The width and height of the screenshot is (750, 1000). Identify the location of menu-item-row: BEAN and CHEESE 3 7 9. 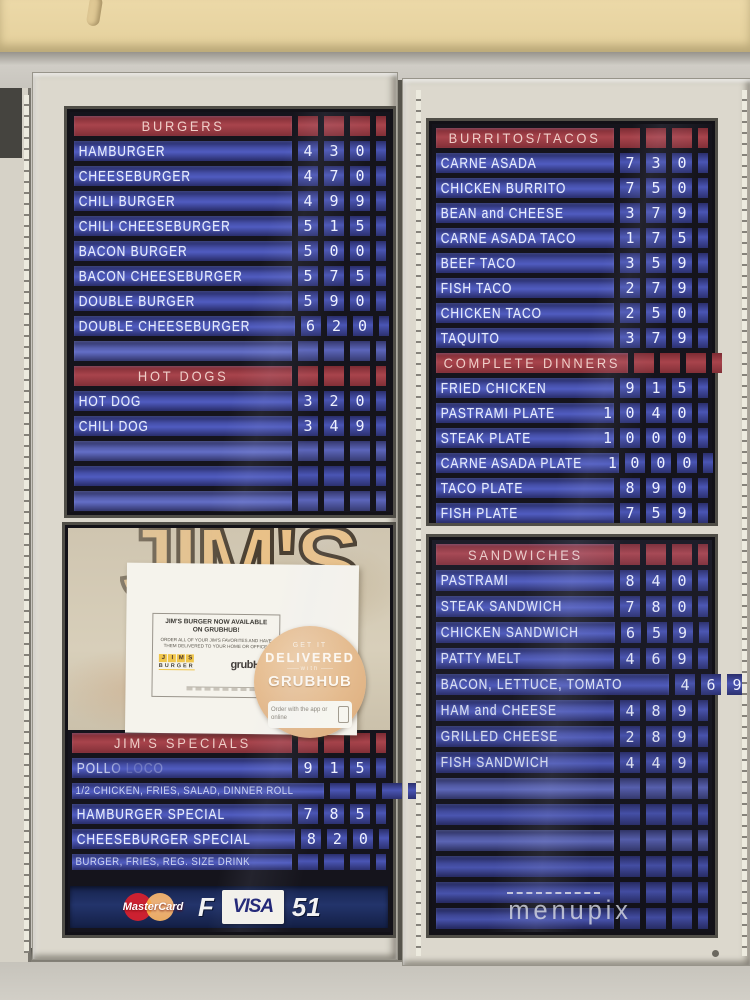
(572, 213).